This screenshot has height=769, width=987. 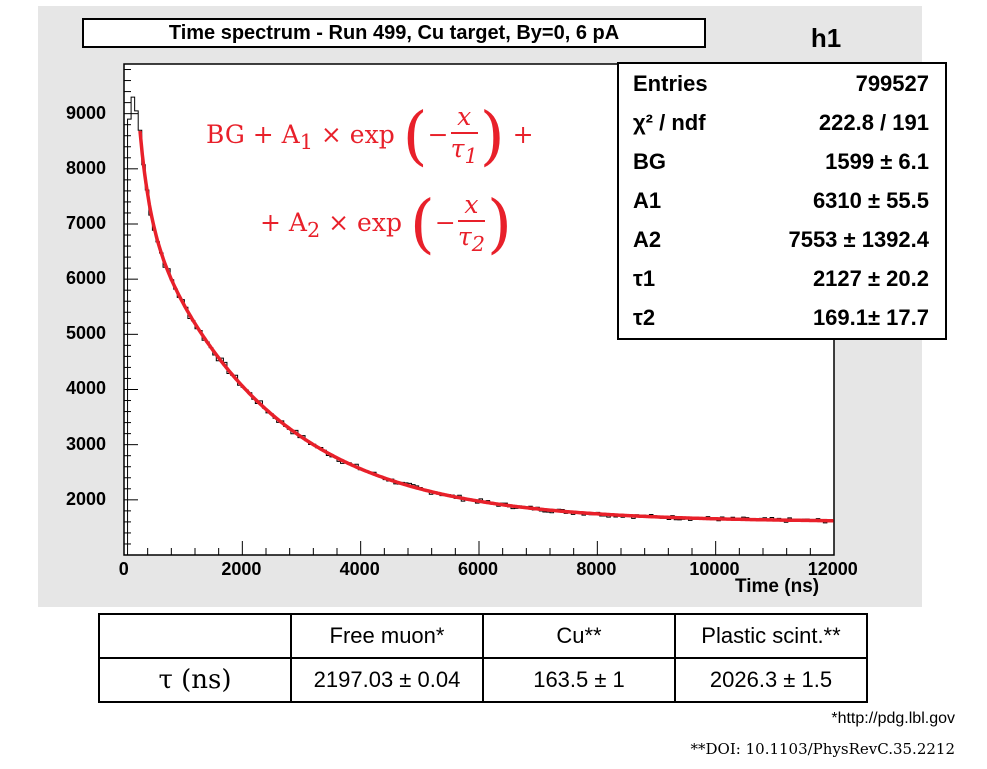 What do you see at coordinates (670, 83) in the screenshot?
I see `stats-label: Entries` at bounding box center [670, 83].